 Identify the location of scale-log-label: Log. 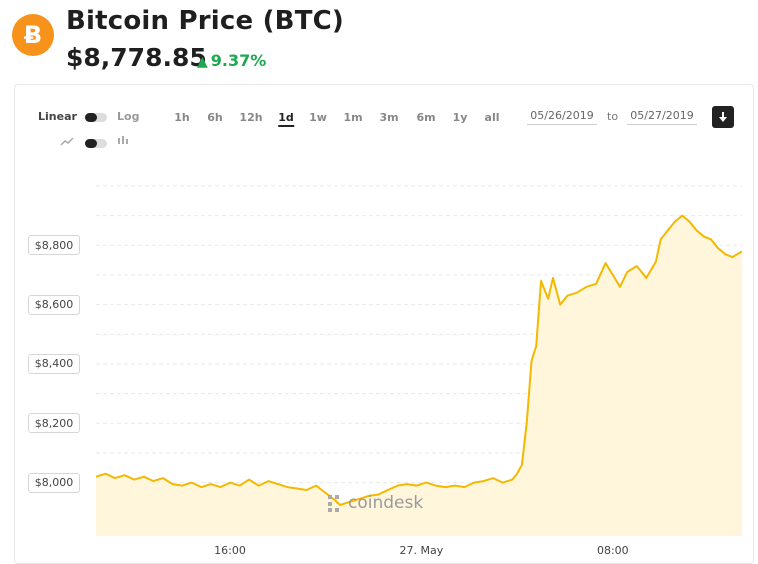
(128, 116).